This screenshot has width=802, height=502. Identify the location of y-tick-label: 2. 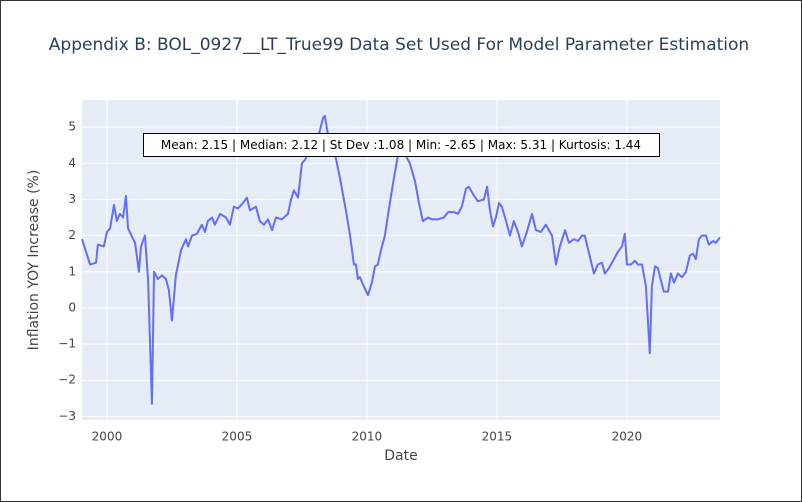
(72, 235).